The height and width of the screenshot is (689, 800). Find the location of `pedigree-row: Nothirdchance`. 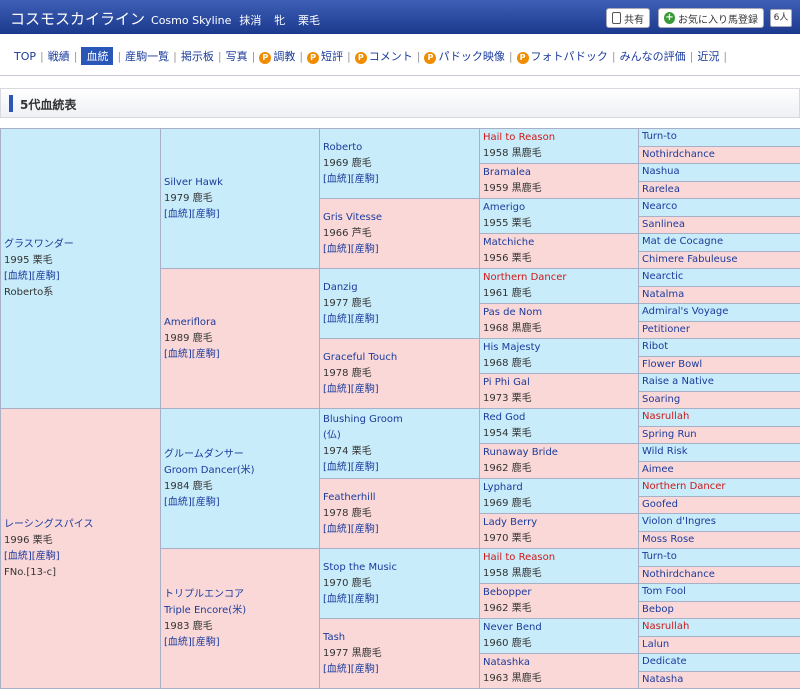

pedigree-row: Nothirdchance is located at coordinates (400, 154).